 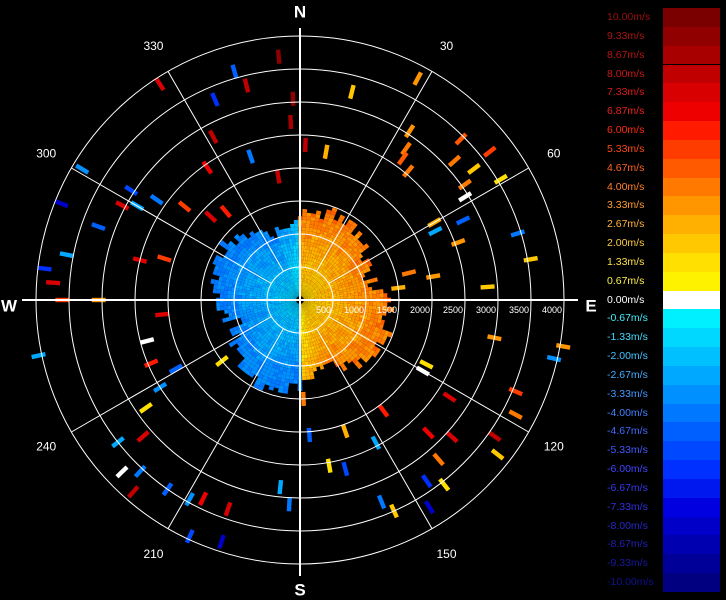 I want to click on range-label: 1500, so click(x=387, y=310).